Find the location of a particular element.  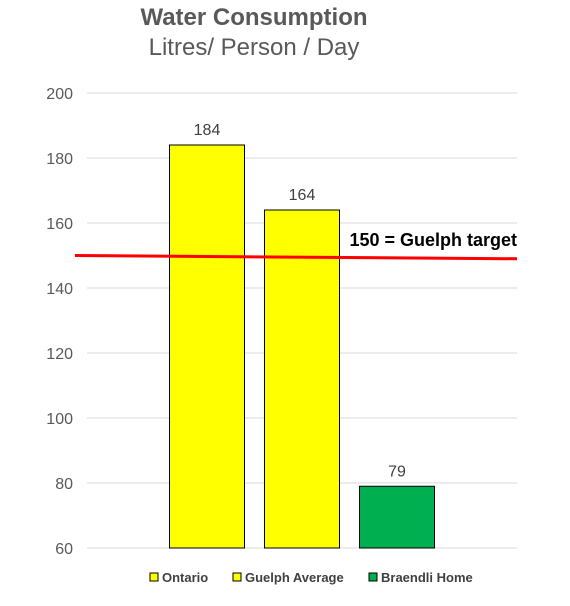

data-label: 79 is located at coordinates (397, 471).